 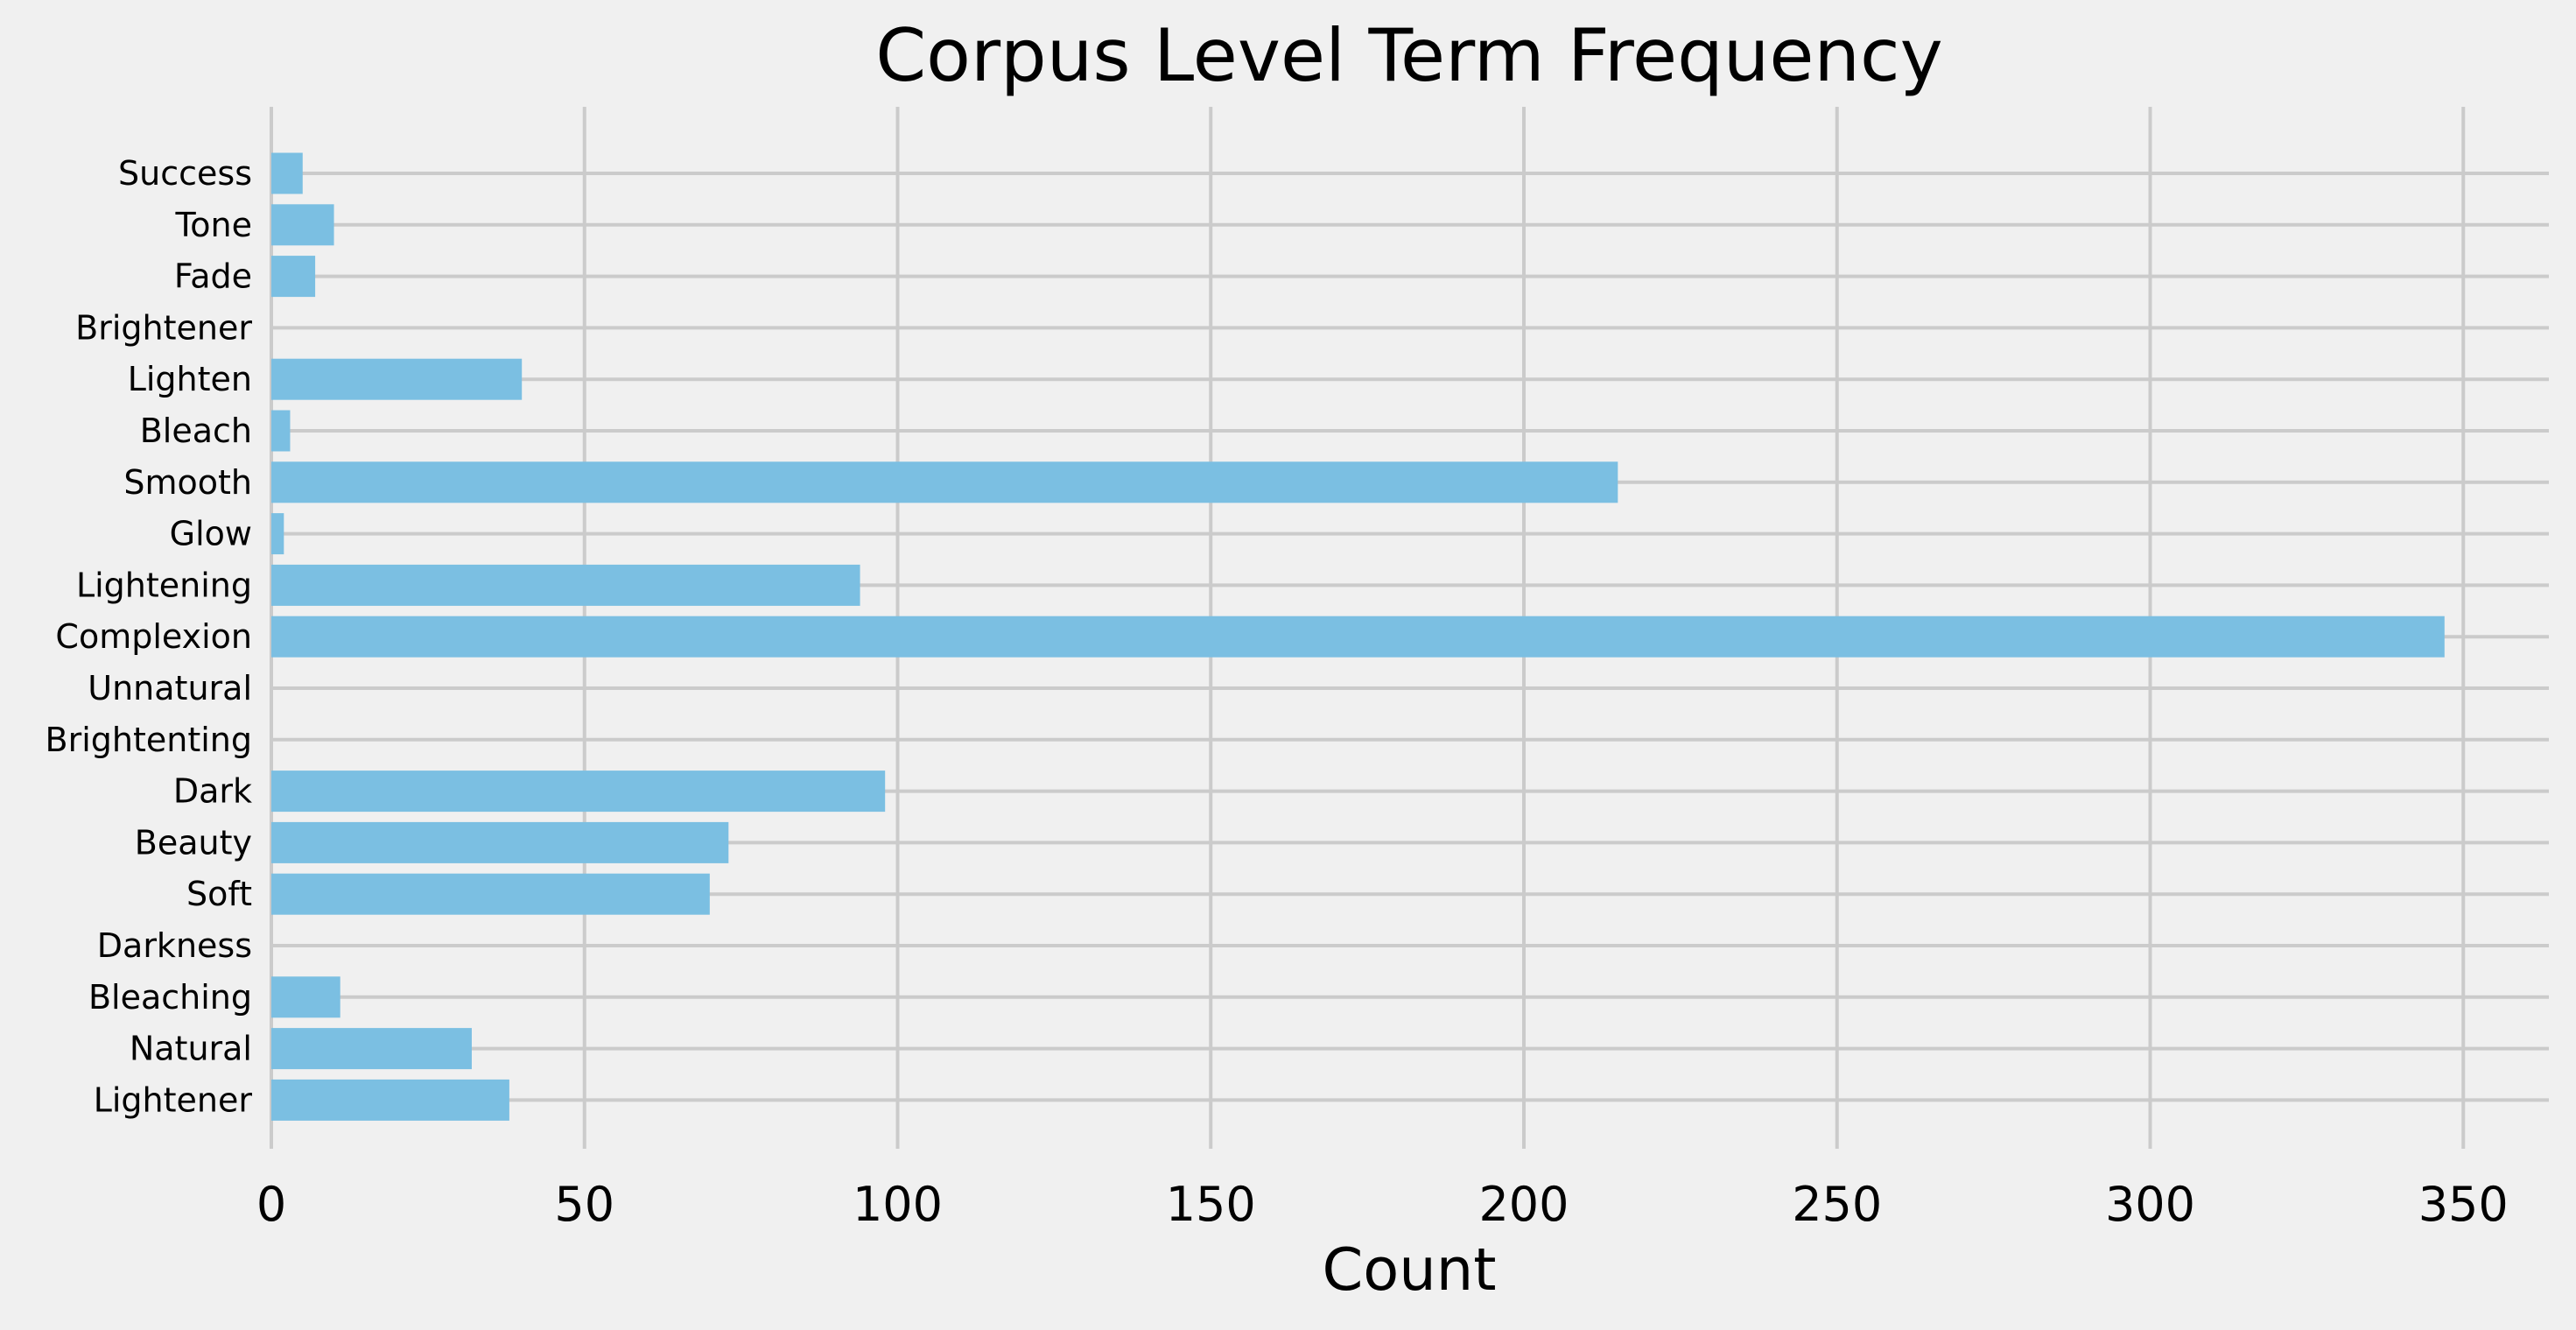 I want to click on category-label: Brightener, so click(x=163, y=327).